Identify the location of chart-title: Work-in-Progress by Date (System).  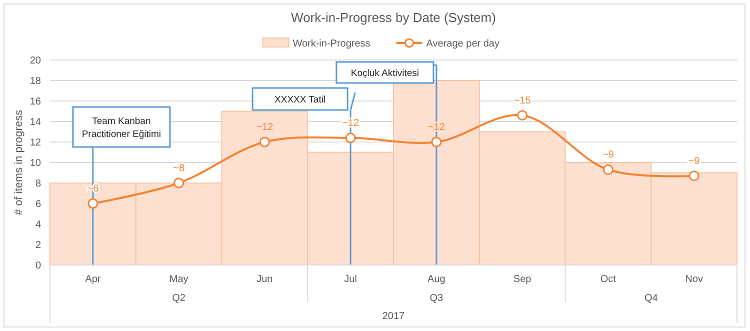
(393, 17).